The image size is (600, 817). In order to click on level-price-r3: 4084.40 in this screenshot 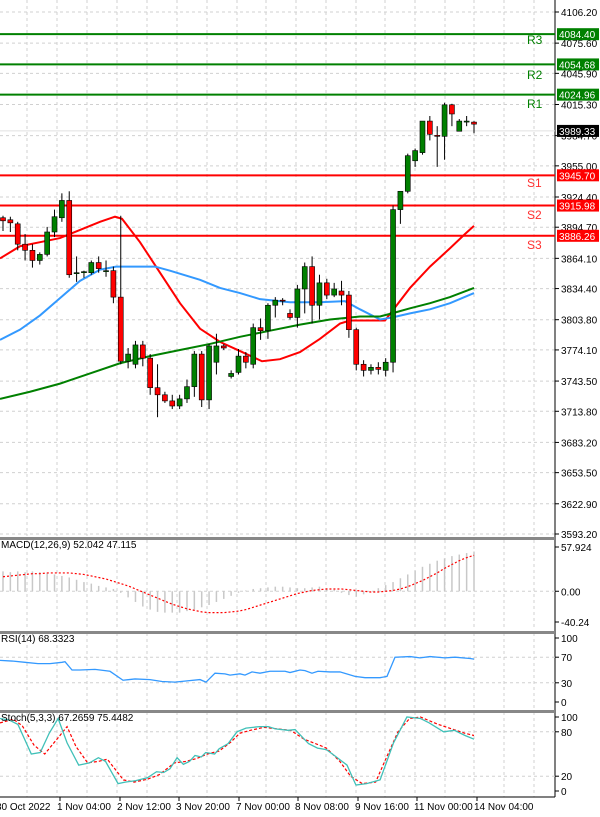, I will do `click(577, 35)`.